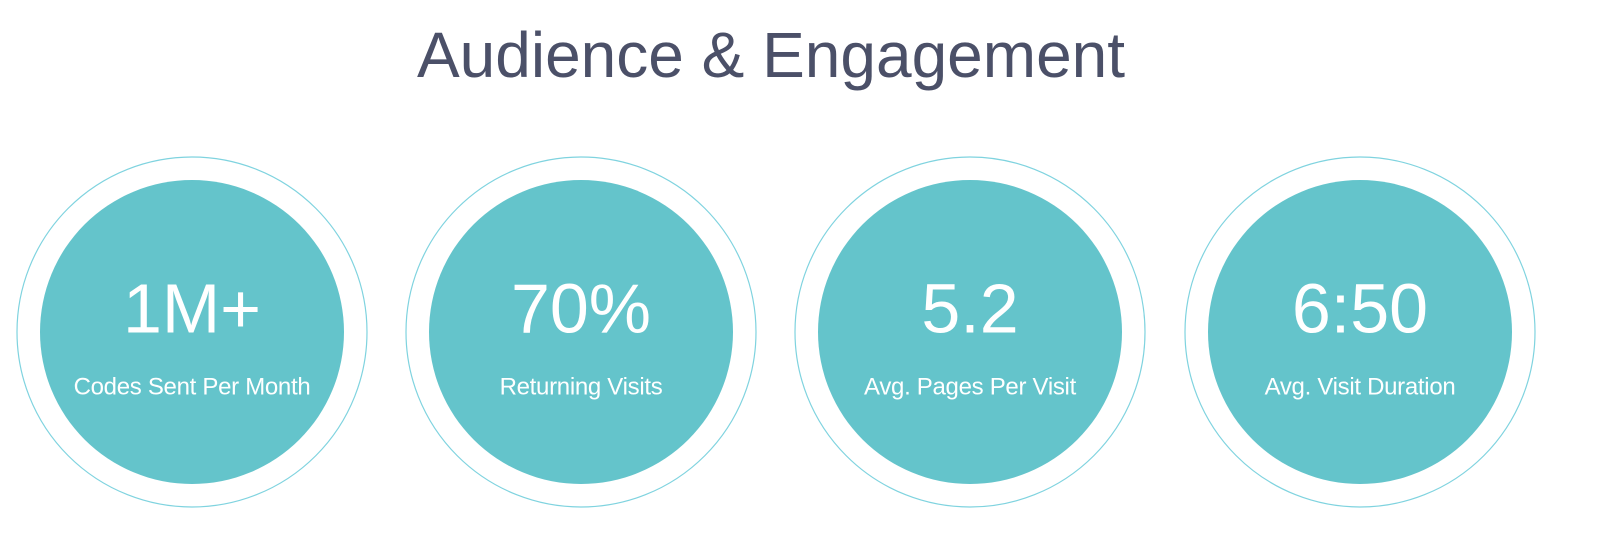 This screenshot has width=1600, height=546. Describe the element at coordinates (1360, 386) in the screenshot. I see `stat-label: Avg. Visit Duration` at that location.